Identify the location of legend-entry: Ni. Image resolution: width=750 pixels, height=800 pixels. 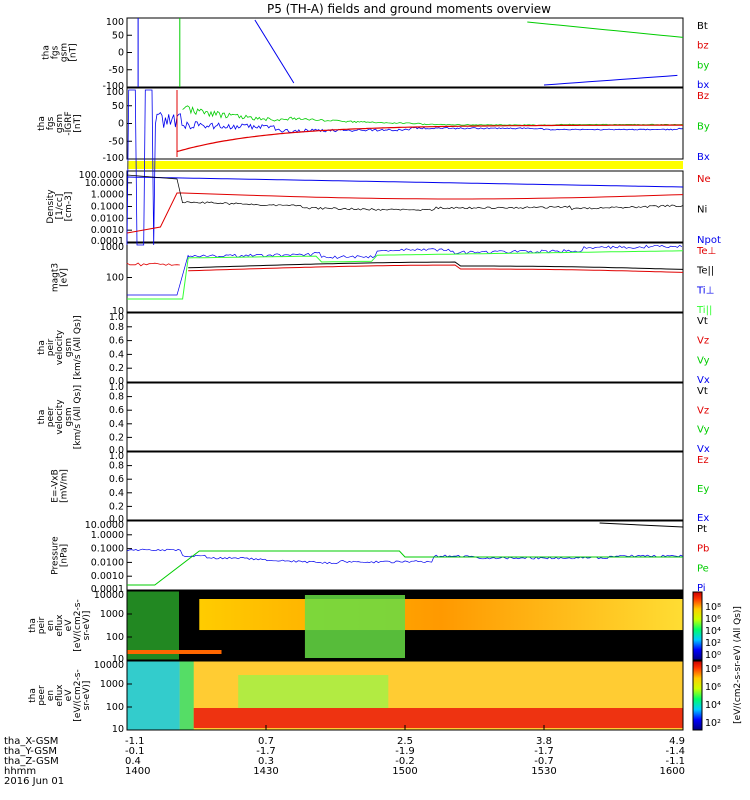
(702, 210).